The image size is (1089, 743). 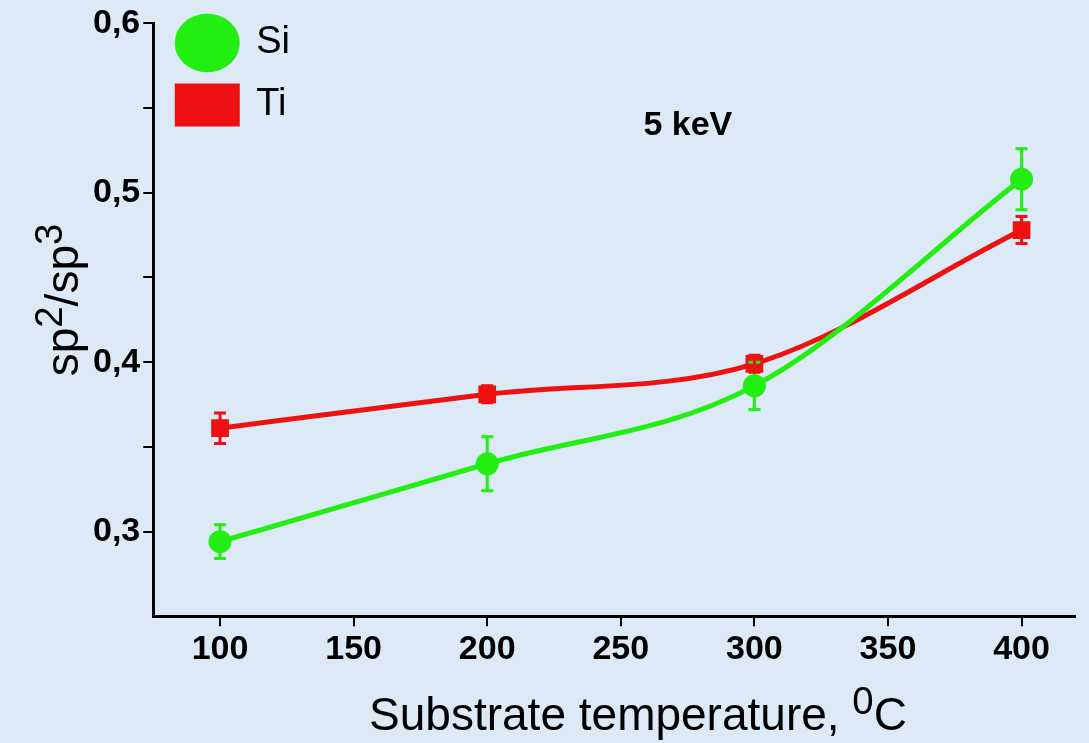 I want to click on y-tick-label: 0,5, so click(x=117, y=190).